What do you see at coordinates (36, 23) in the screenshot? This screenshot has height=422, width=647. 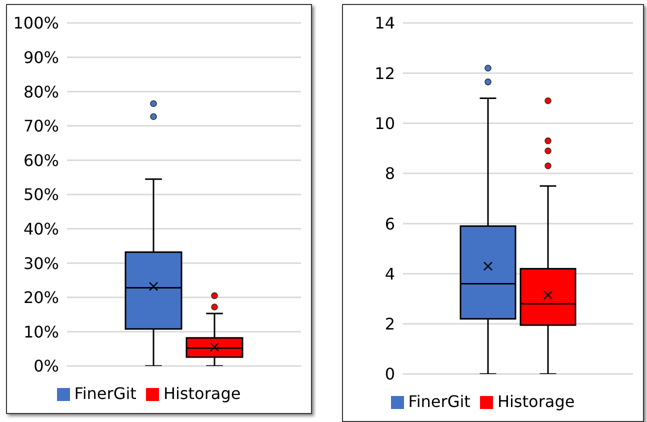 I see `y-tick-label: 100%` at bounding box center [36, 23].